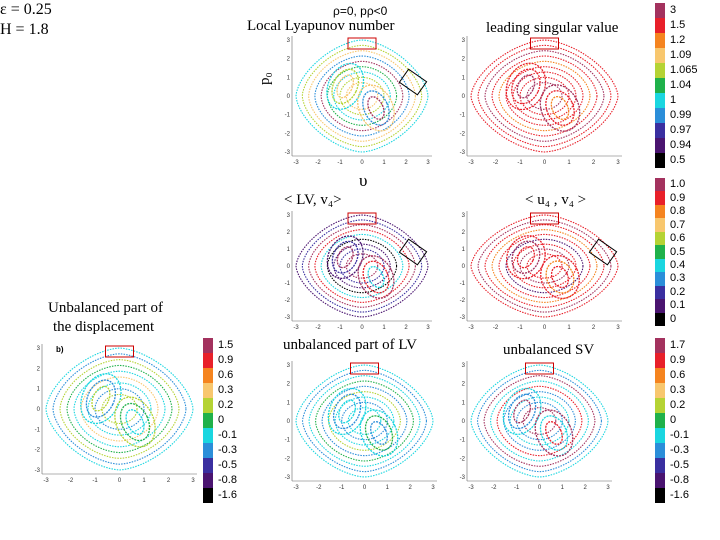 The width and height of the screenshot is (720, 540). Describe the element at coordinates (678, 224) in the screenshot. I see `colorbar-label: 0.7` at that location.